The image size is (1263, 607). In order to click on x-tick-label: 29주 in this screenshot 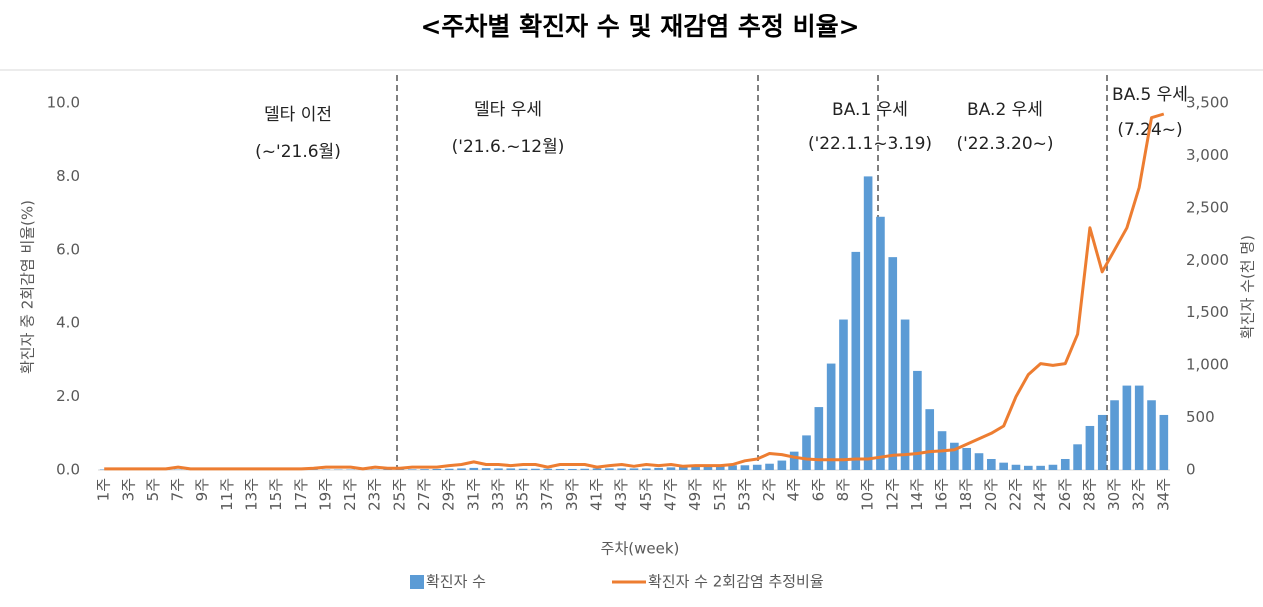, I will do `click(449, 494)`.